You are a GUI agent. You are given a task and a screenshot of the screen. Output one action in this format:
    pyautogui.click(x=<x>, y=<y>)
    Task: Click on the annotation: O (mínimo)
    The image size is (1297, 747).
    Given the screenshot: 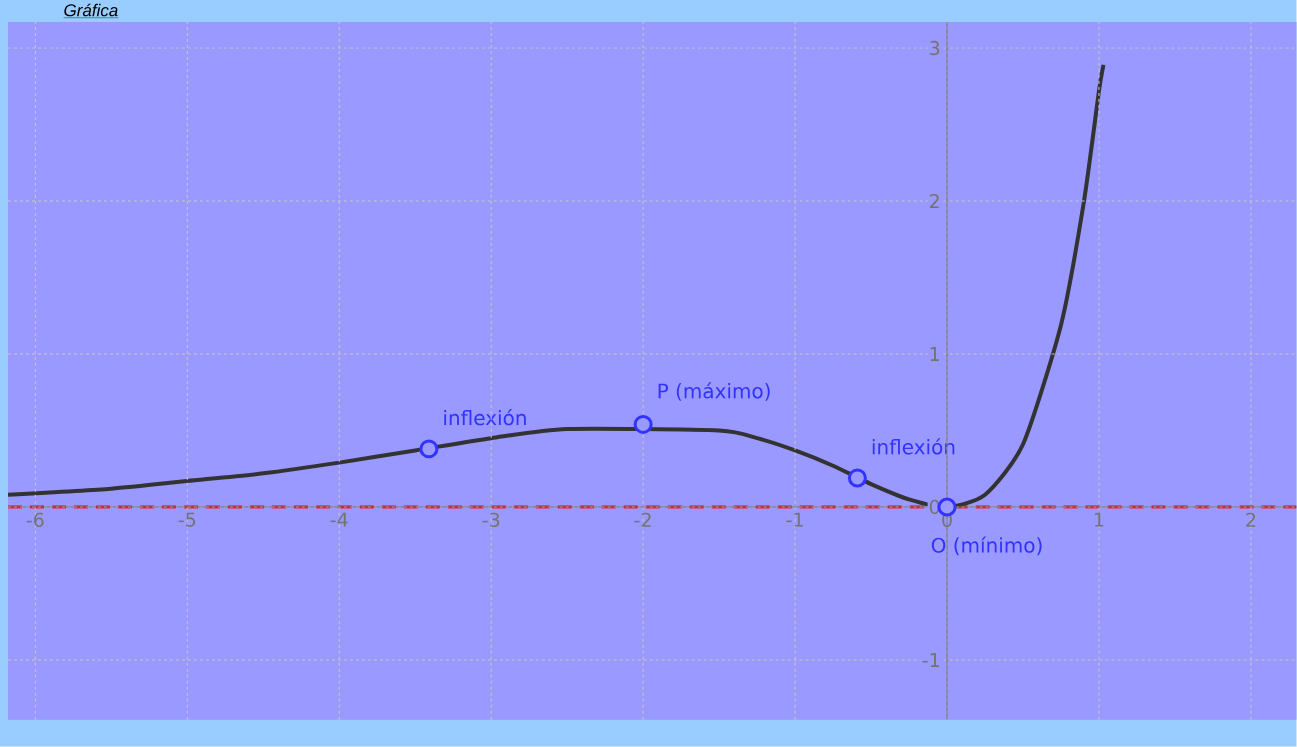 What is the action you would take?
    pyautogui.click(x=986, y=546)
    